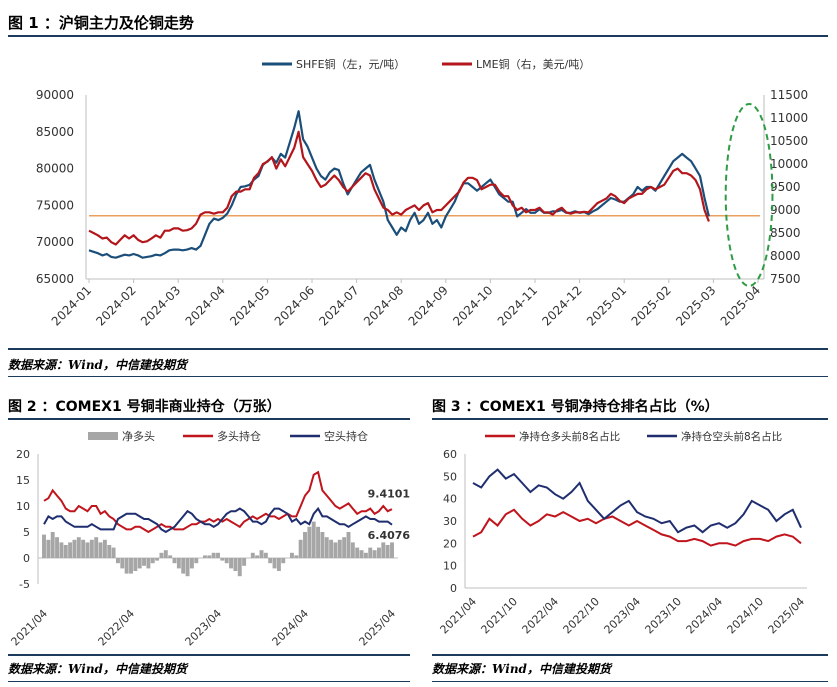 The image size is (837, 687). What do you see at coordinates (71, 305) in the screenshot?
I see `x-tick-label: 2024-01` at bounding box center [71, 305].